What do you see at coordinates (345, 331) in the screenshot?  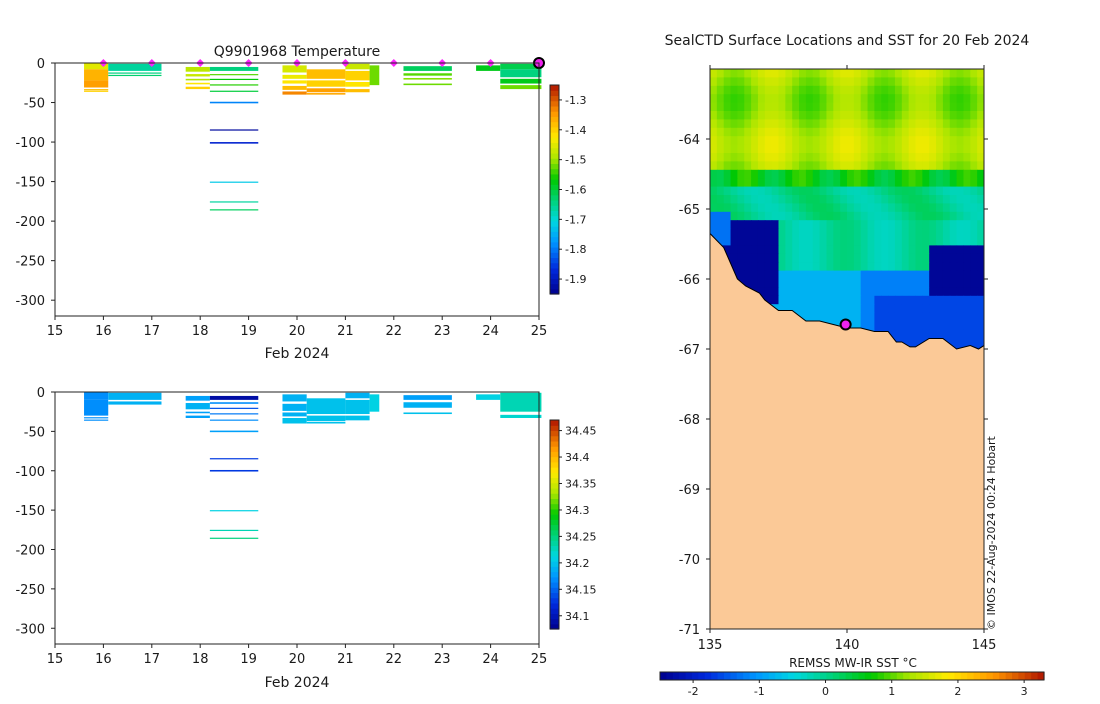 I see `x-tick-label: 21` at bounding box center [345, 331].